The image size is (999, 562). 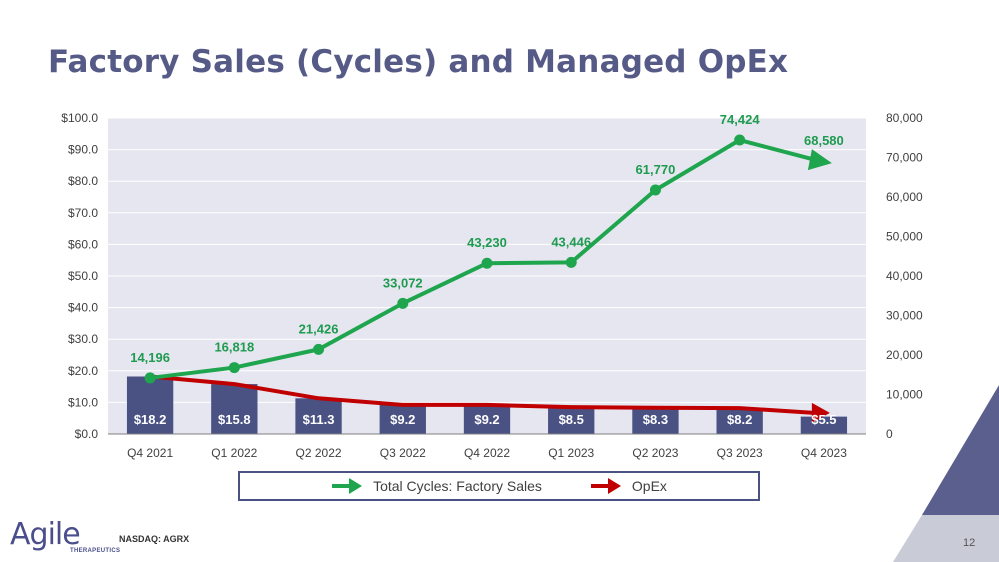 I want to click on logo-subtext: THERAPEUTICS, so click(x=95, y=551).